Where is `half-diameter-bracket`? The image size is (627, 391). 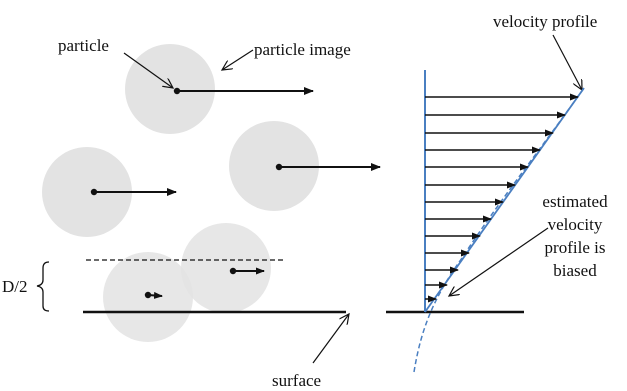
half-diameter-bracket is located at coordinates (43, 286).